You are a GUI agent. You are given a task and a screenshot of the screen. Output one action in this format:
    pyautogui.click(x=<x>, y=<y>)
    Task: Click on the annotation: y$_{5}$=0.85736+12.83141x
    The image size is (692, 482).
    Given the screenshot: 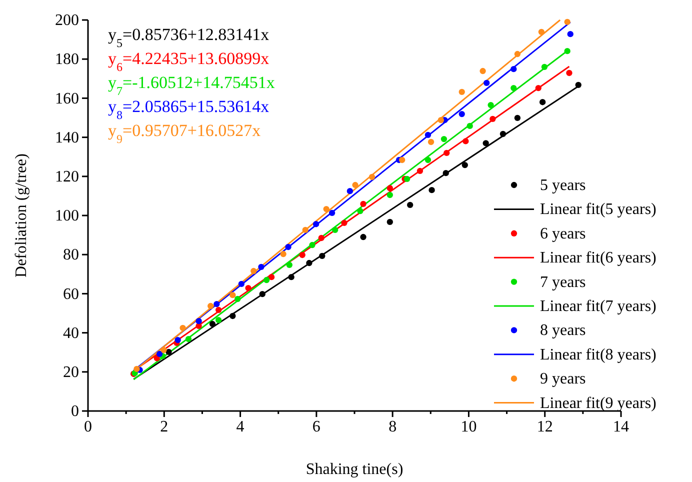 What is the action you would take?
    pyautogui.click(x=189, y=37)
    